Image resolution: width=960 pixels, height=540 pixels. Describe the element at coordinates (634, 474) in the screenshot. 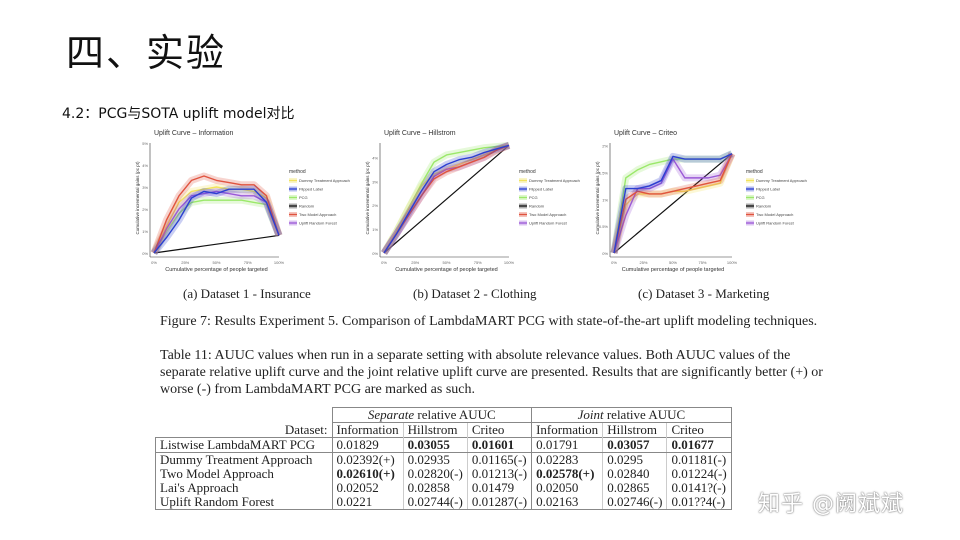

I see `table-cell: 0.02840` at that location.